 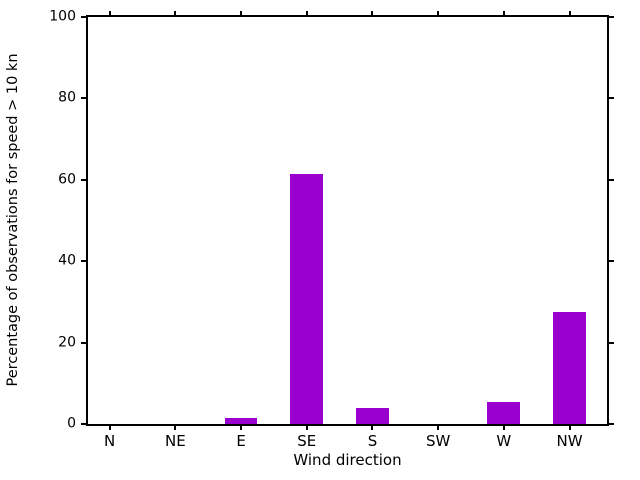 What do you see at coordinates (306, 427) in the screenshot?
I see `x-tick-se` at bounding box center [306, 427].